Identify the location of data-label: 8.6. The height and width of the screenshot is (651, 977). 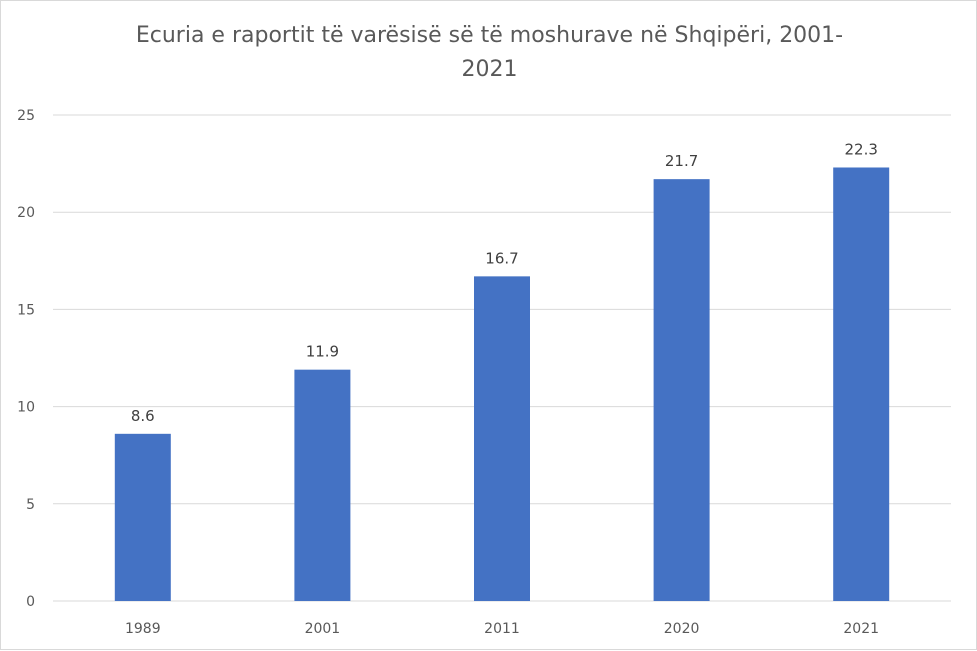
(143, 416).